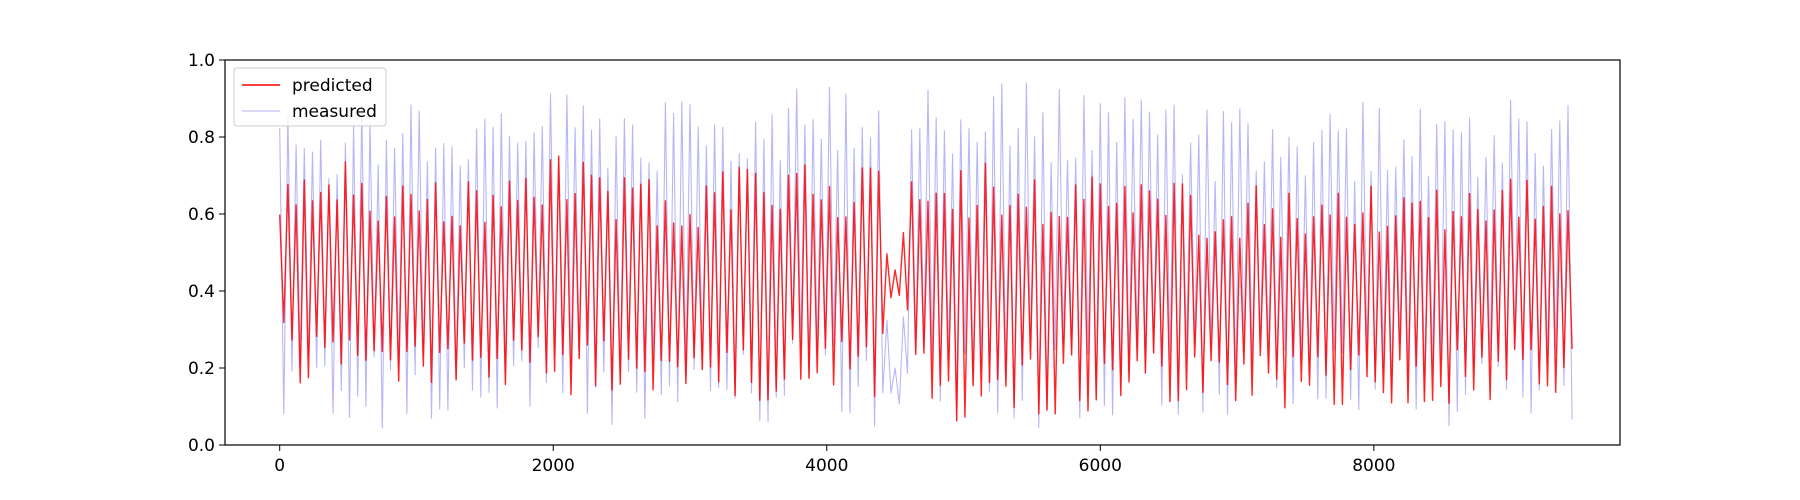 The image size is (1800, 500). Describe the element at coordinates (310, 97) in the screenshot. I see `legend: predicted measured` at that location.